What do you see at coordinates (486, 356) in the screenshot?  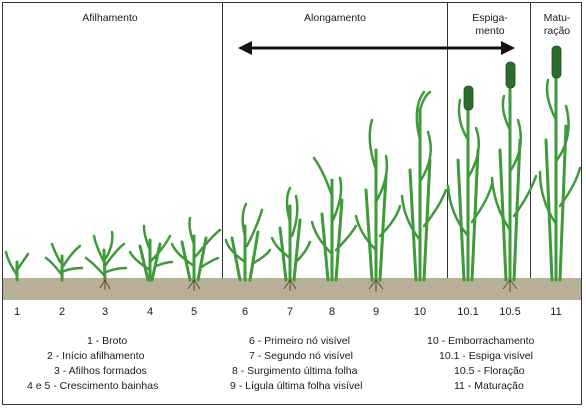 I see `legend-item: 10.1 - Espiga visível` at bounding box center [486, 356].